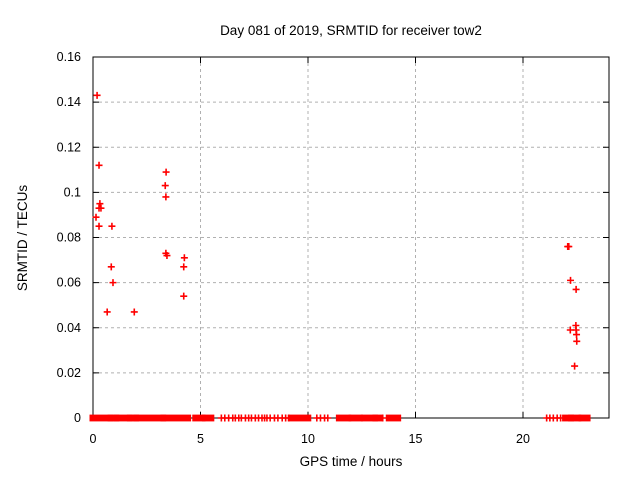 The width and height of the screenshot is (640, 480). I want to click on x-tick-label: 0, so click(93, 439).